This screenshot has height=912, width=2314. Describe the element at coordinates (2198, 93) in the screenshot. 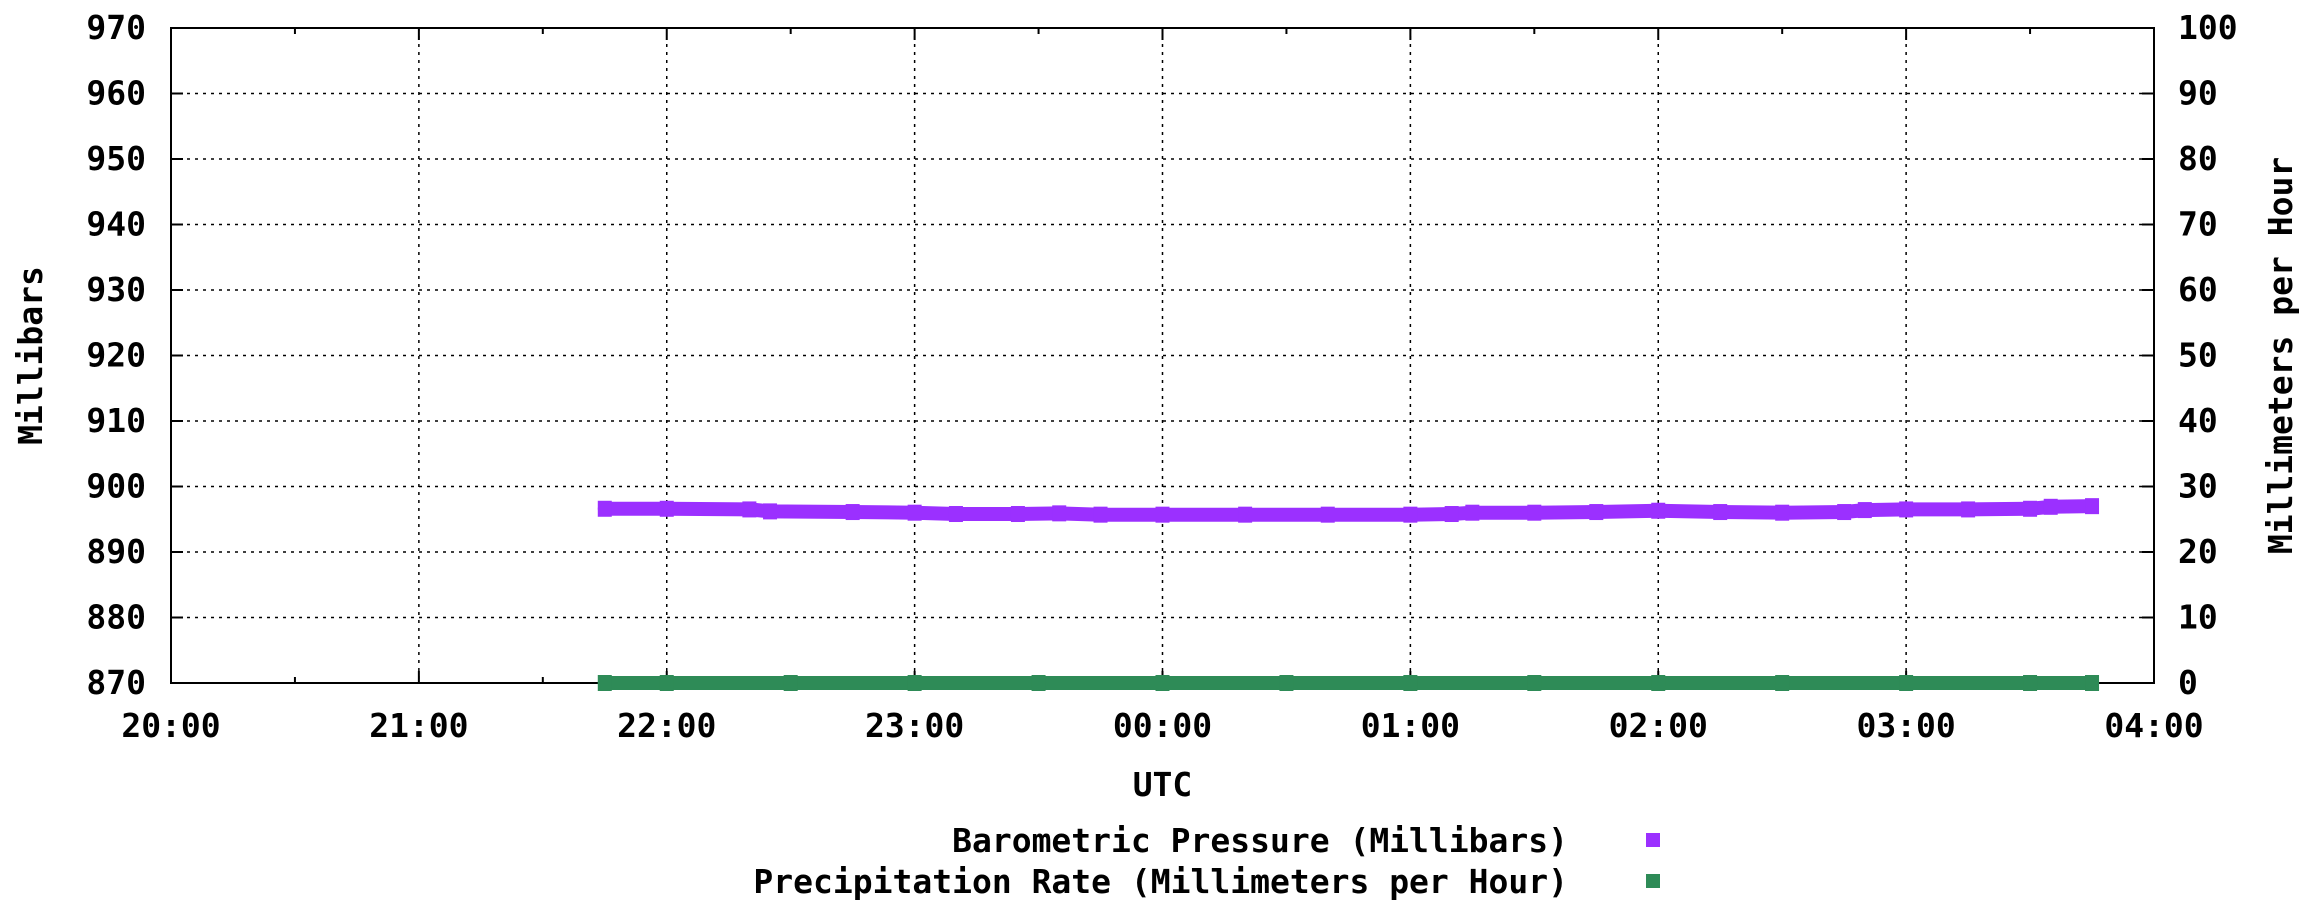

I see `y2-tick-label: 90` at that location.